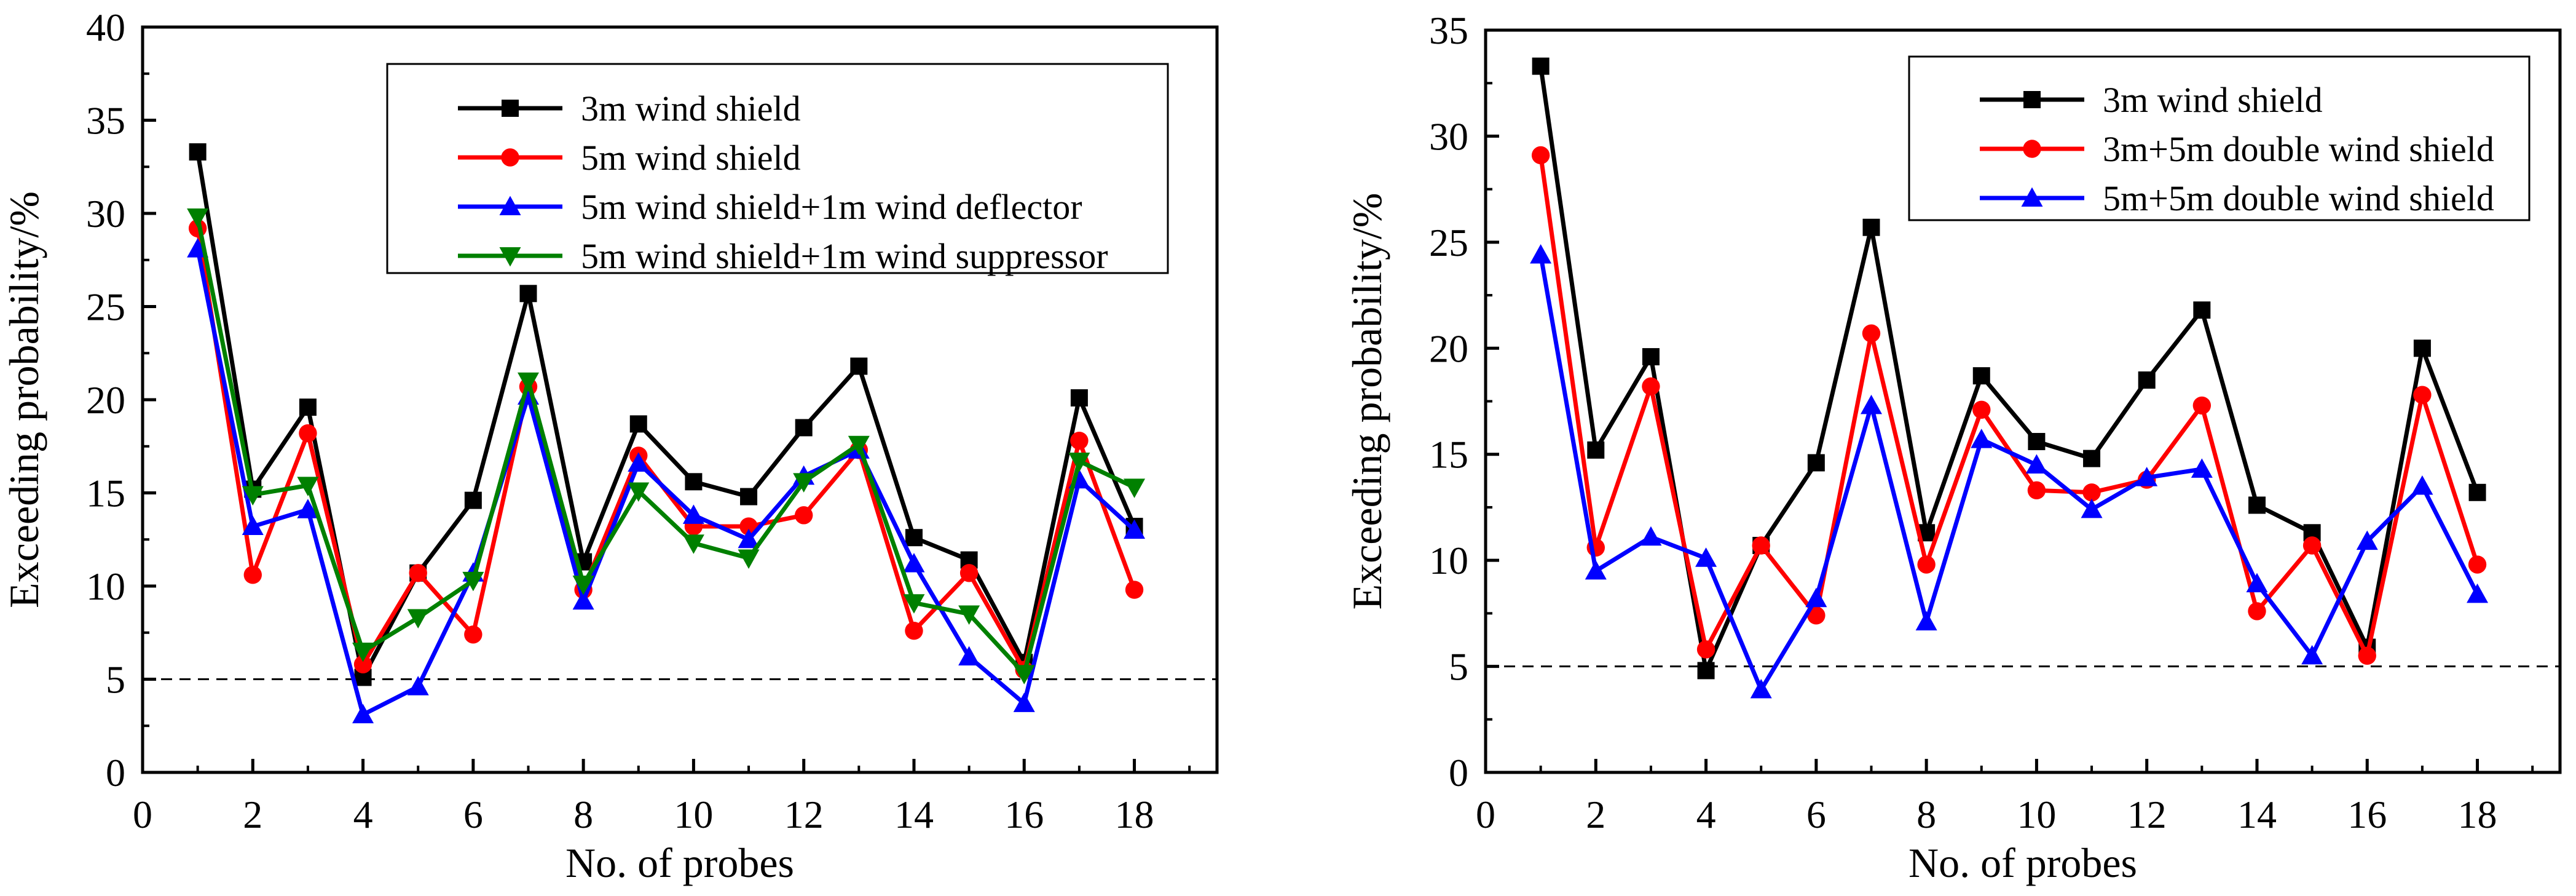  Describe the element at coordinates (1927, 564) in the screenshot. I see `data-point-s2-p8` at that location.